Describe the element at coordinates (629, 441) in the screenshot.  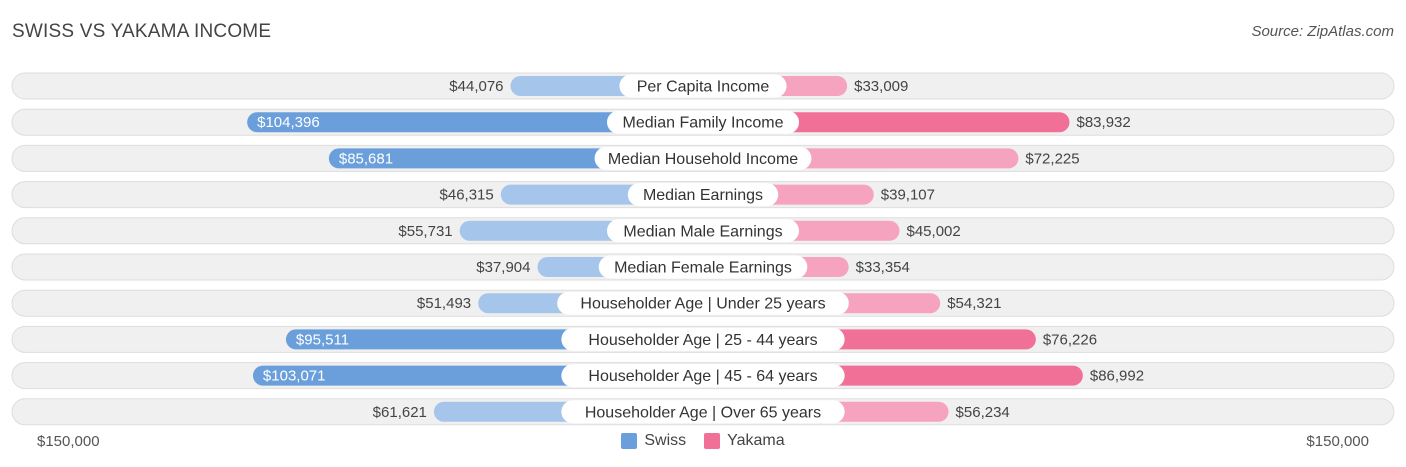
I see `swiss-swatch` at that location.